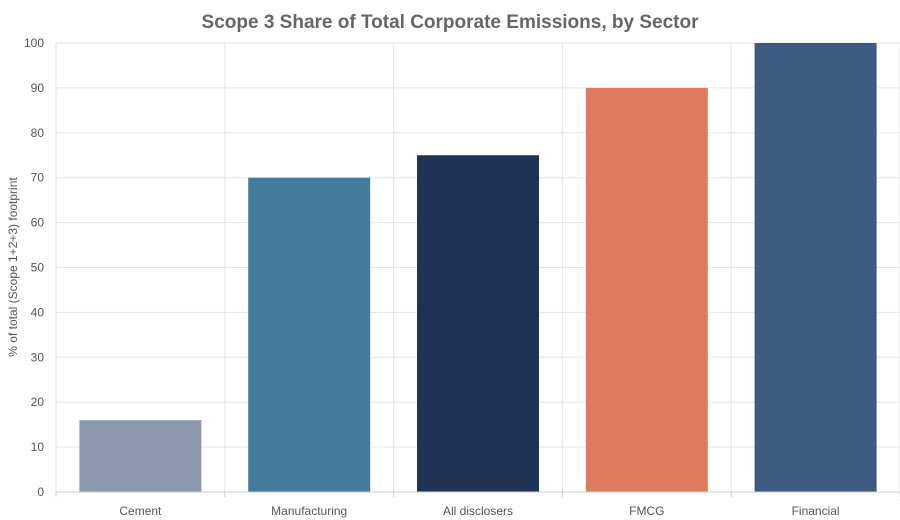 This screenshot has width=900, height=520. I want to click on x-tick-label: FMCG, so click(646, 511).